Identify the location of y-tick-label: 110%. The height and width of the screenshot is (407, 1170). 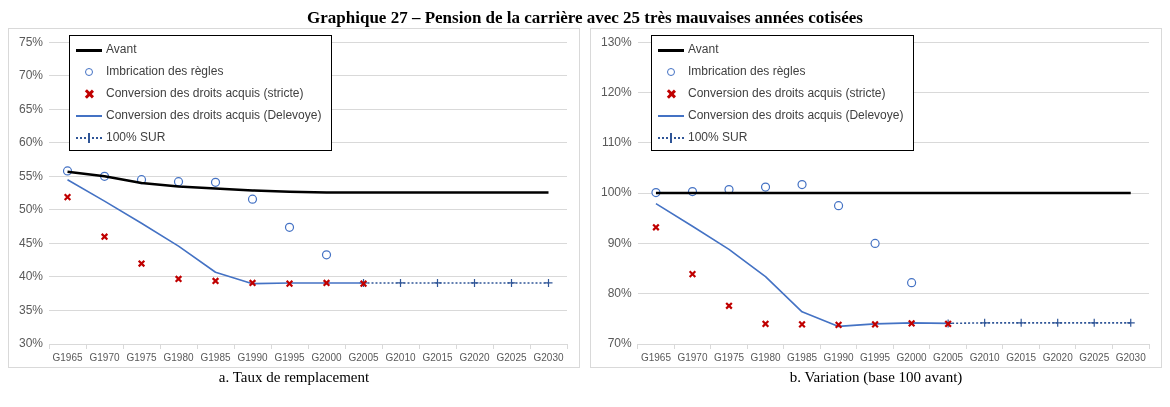
(617, 142).